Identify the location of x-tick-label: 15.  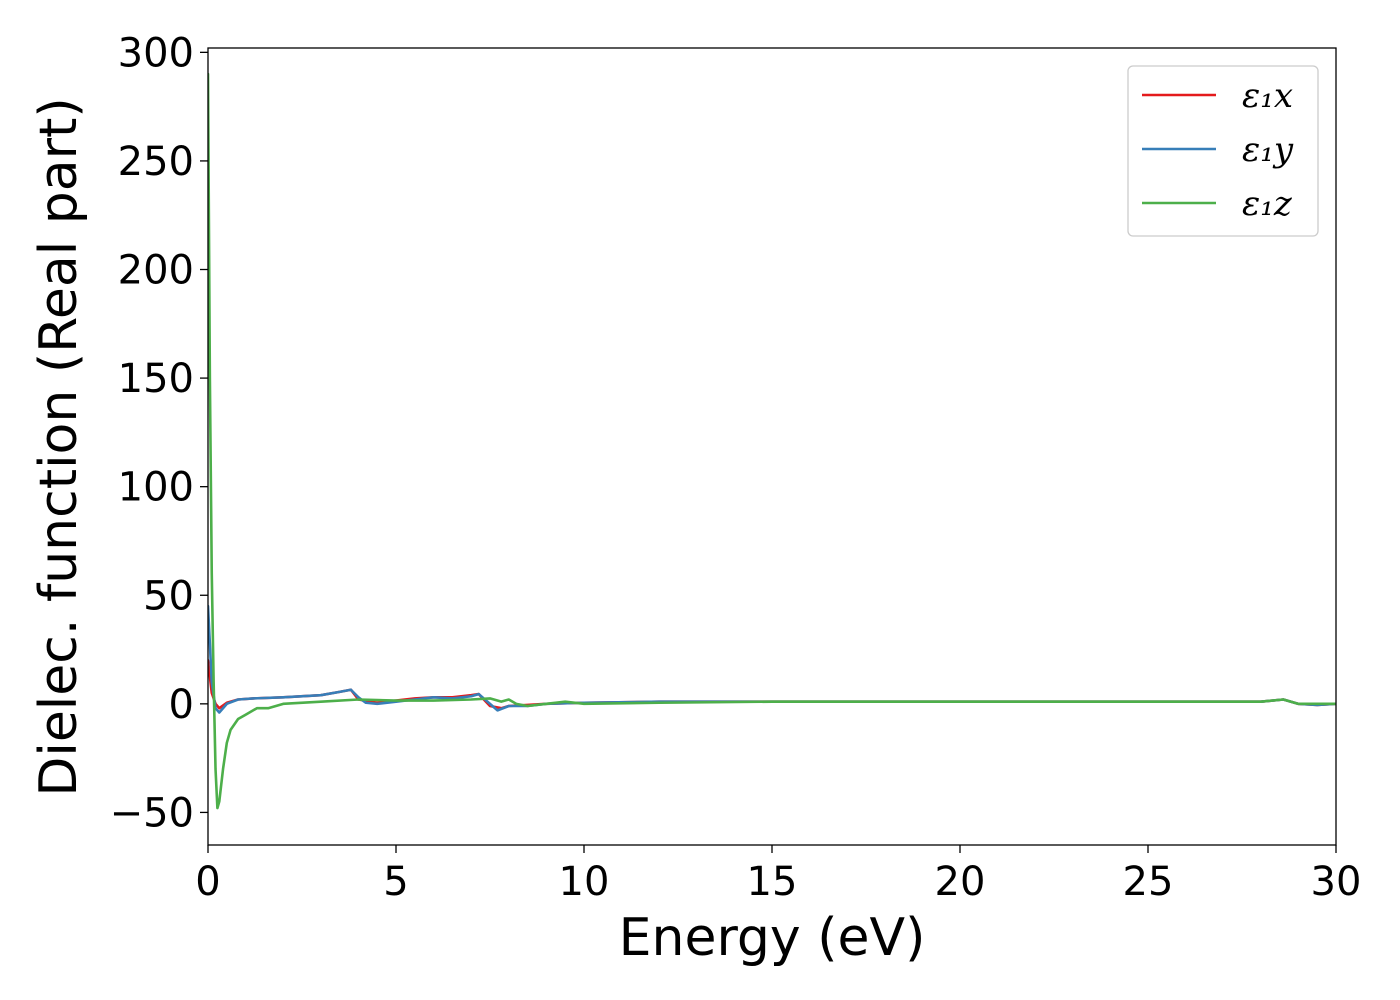
(772, 882).